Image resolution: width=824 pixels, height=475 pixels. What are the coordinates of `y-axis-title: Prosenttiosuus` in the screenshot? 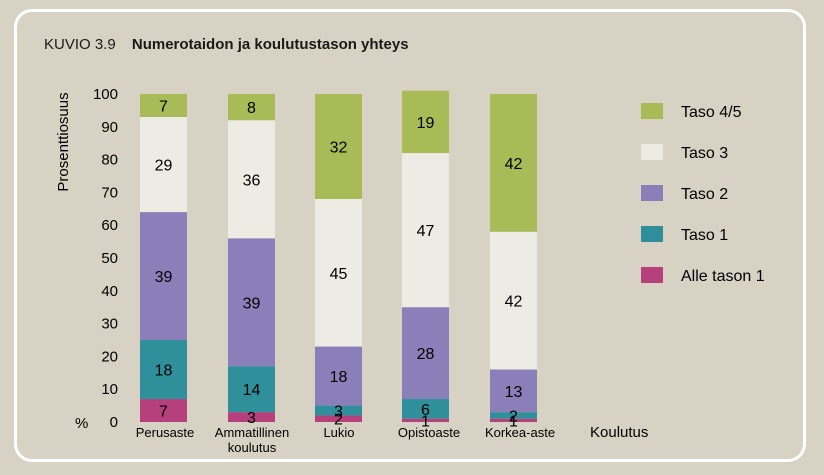 It's located at (63, 141).